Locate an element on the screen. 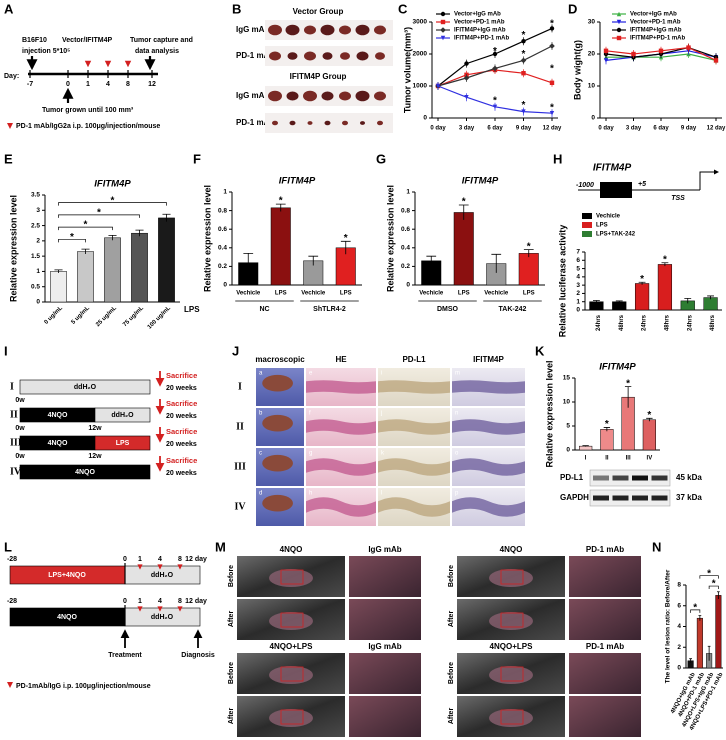  y-tick-label: 0.8 is located at coordinates (405, 210).